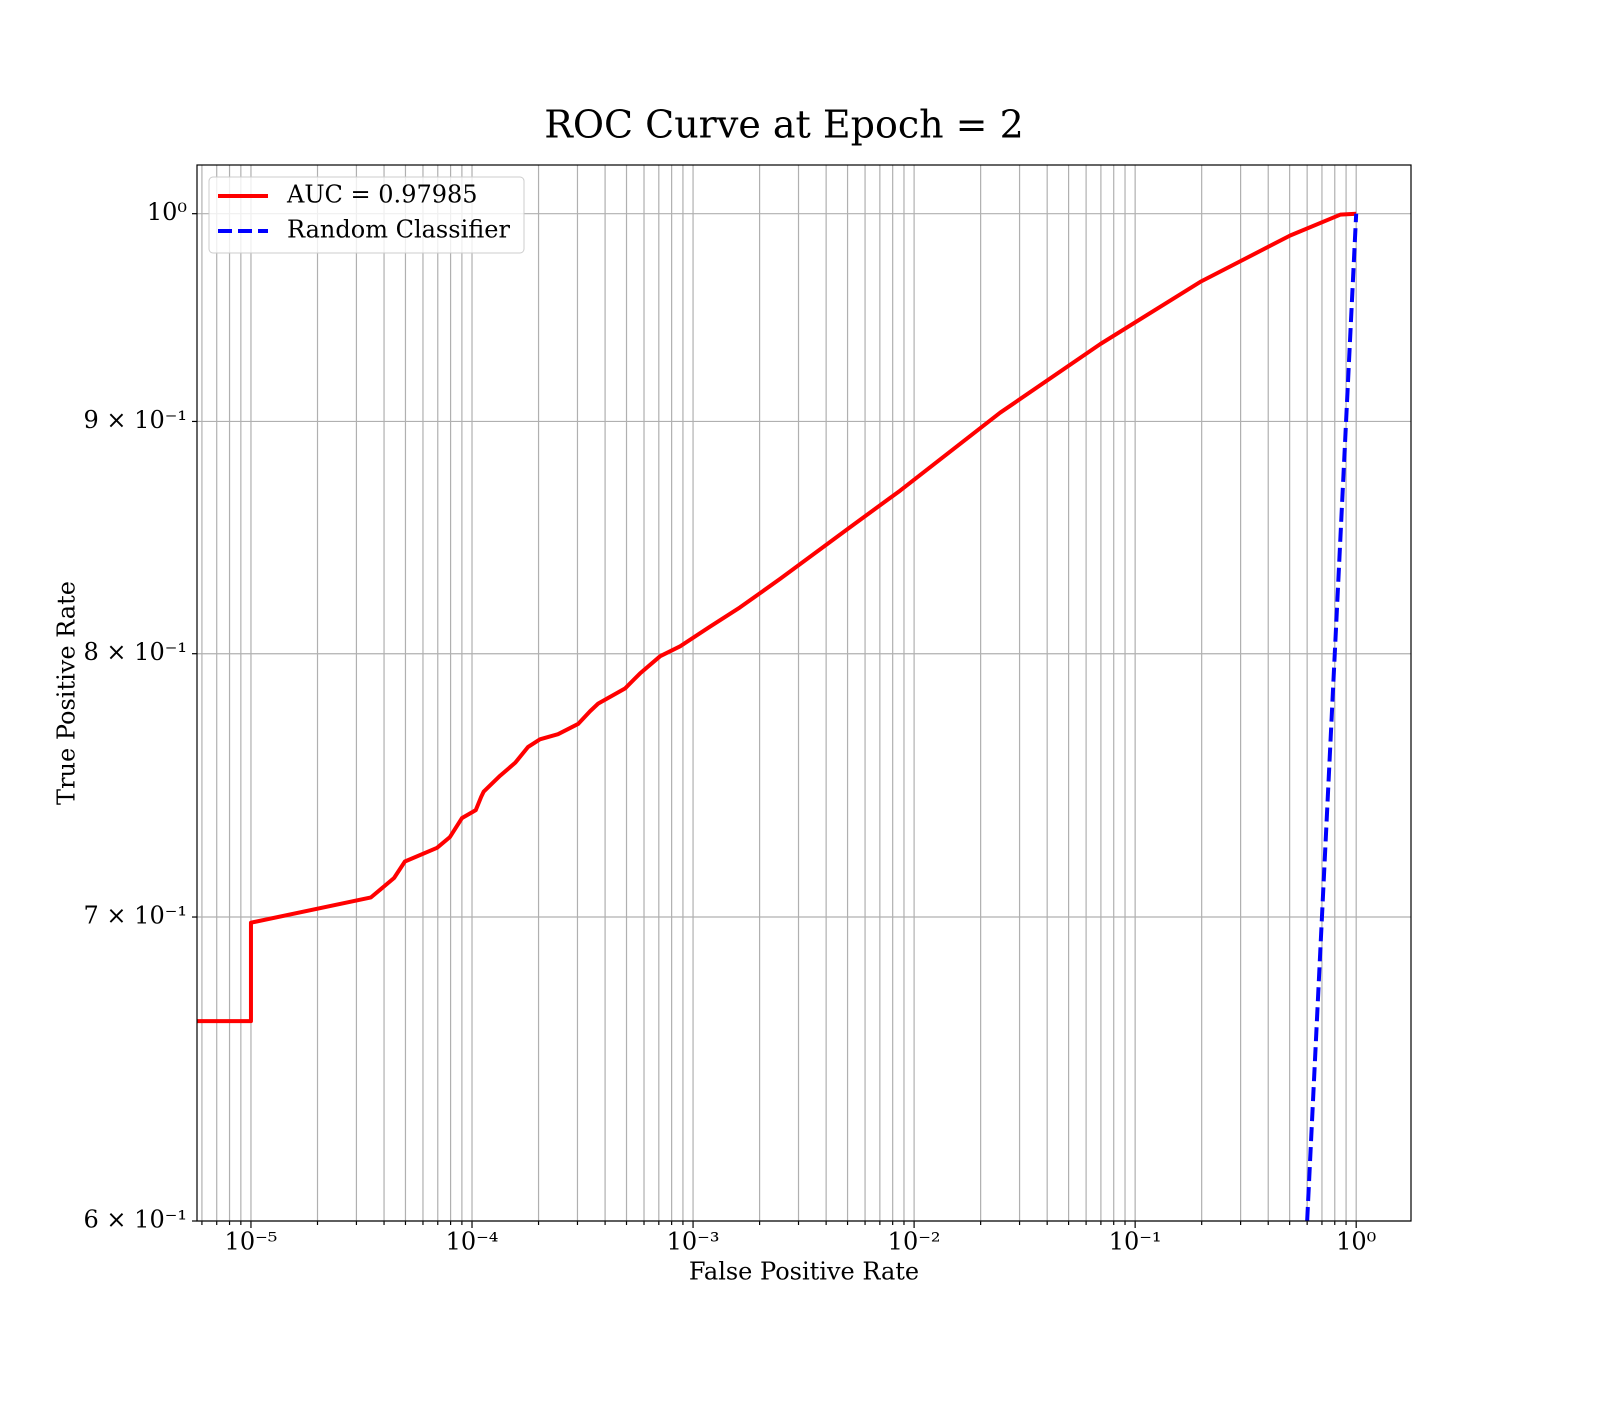 The height and width of the screenshot is (1404, 1600). I want to click on legend-label: AUC = 0.97985, so click(382, 195).